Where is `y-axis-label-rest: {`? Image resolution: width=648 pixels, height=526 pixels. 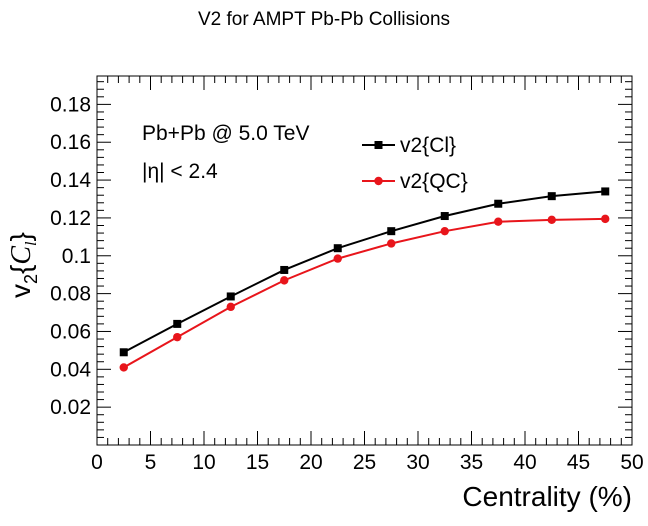
y-axis-label-rest: { is located at coordinates (20, 269).